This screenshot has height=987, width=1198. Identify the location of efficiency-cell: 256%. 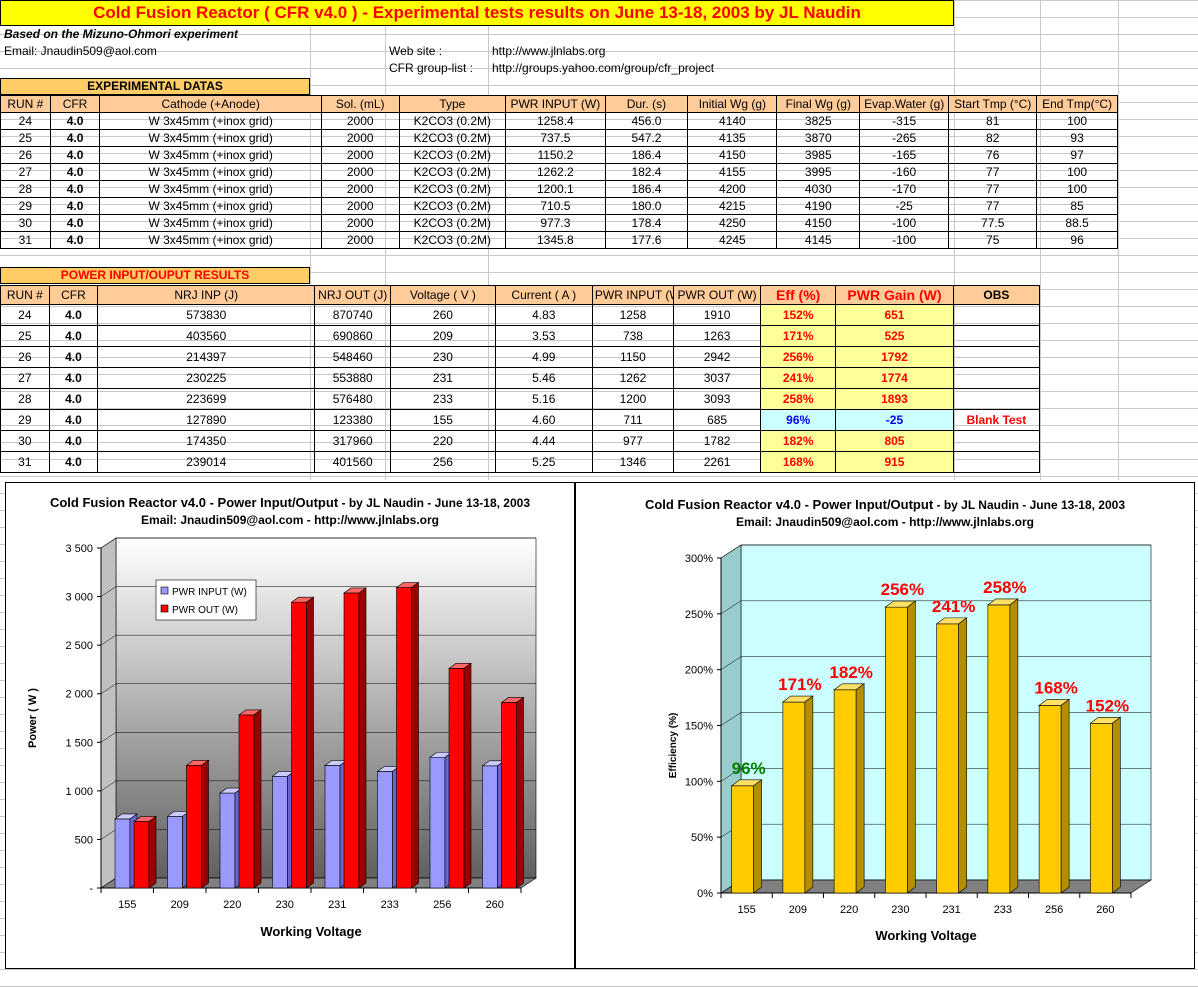
(798, 357).